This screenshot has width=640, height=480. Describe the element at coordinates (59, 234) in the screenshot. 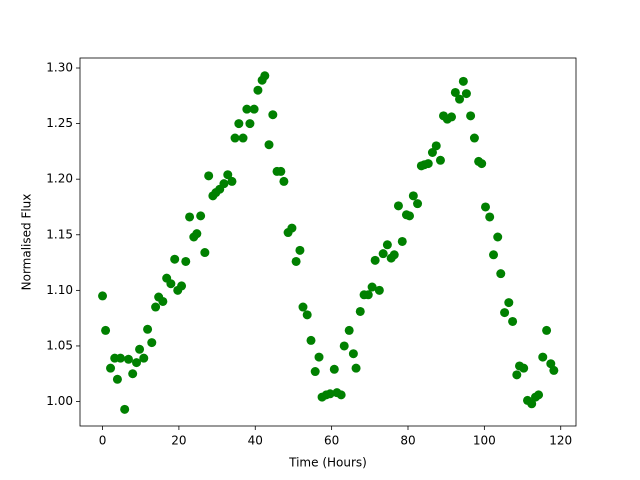

I see `y-tick-label: 1.15` at that location.